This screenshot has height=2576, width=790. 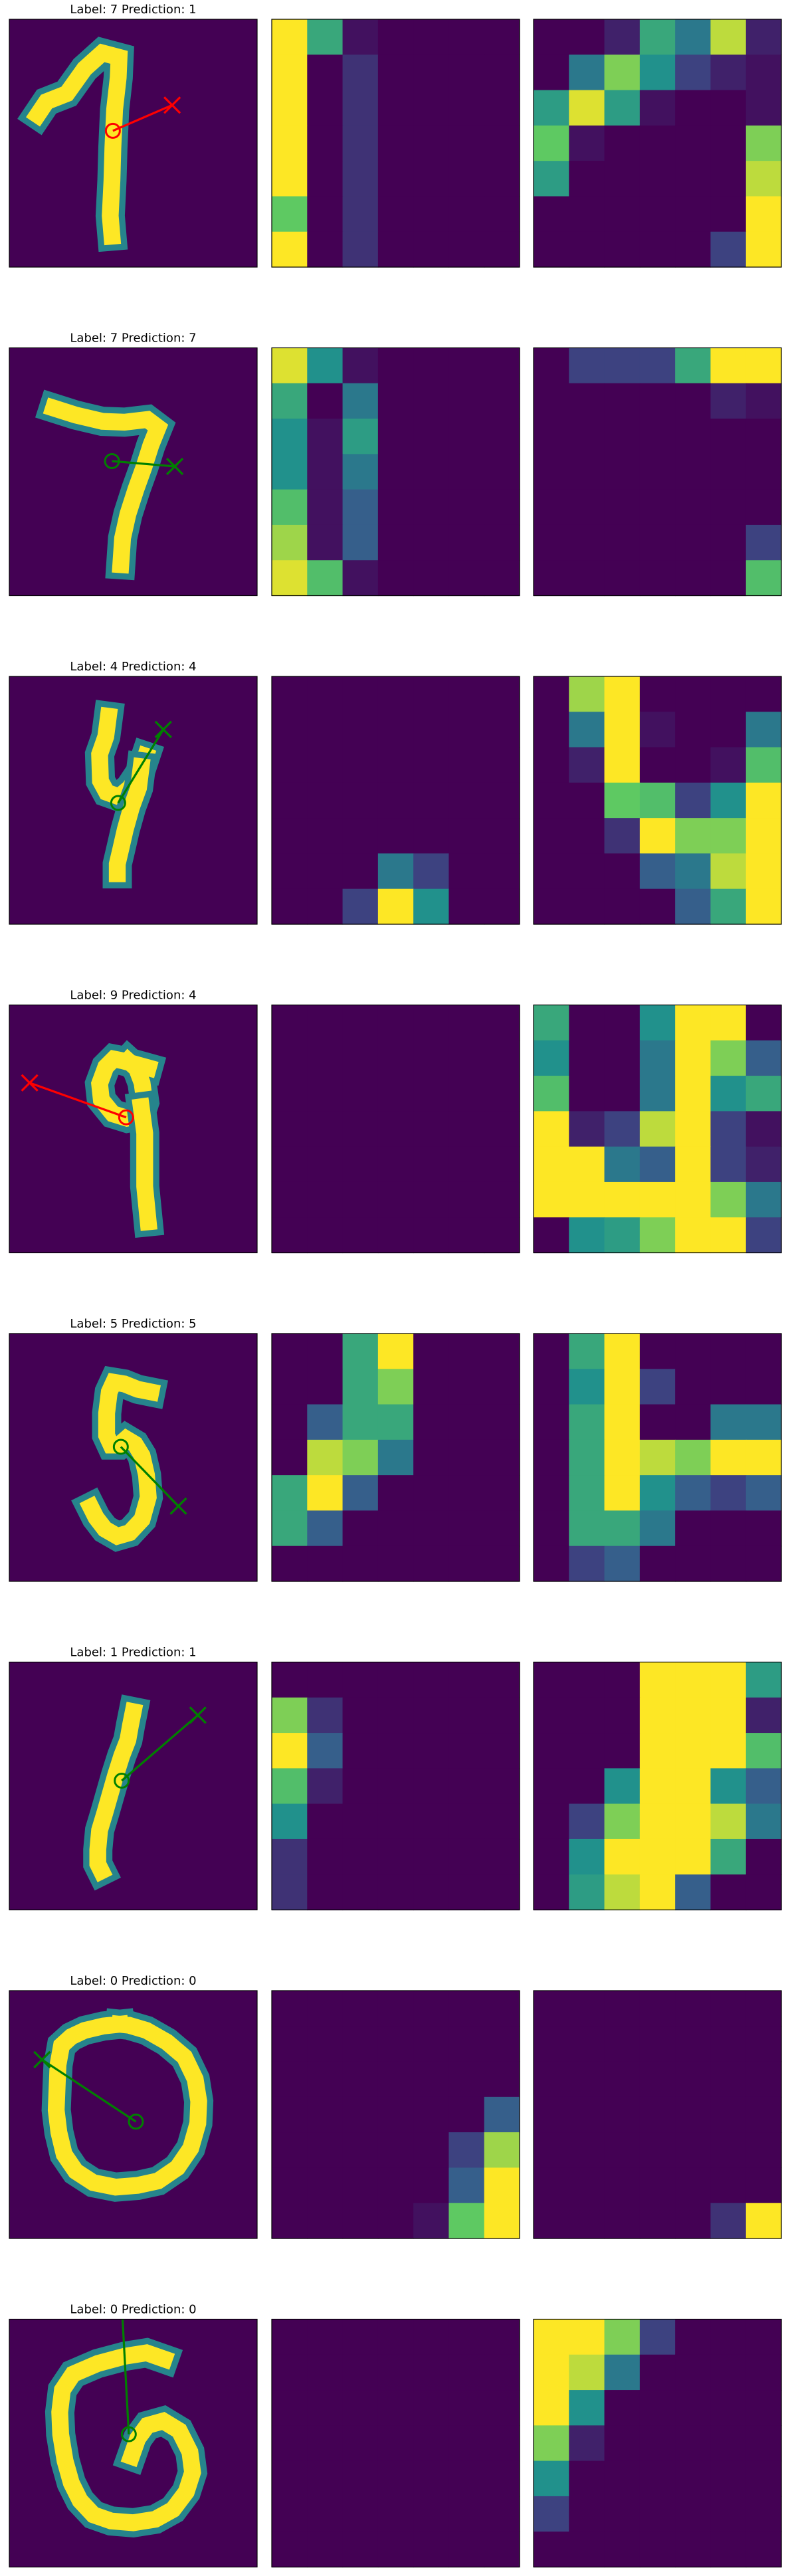 What do you see at coordinates (133, 1324) in the screenshot?
I see `row-title: Label: 5 Prediction: 5` at bounding box center [133, 1324].